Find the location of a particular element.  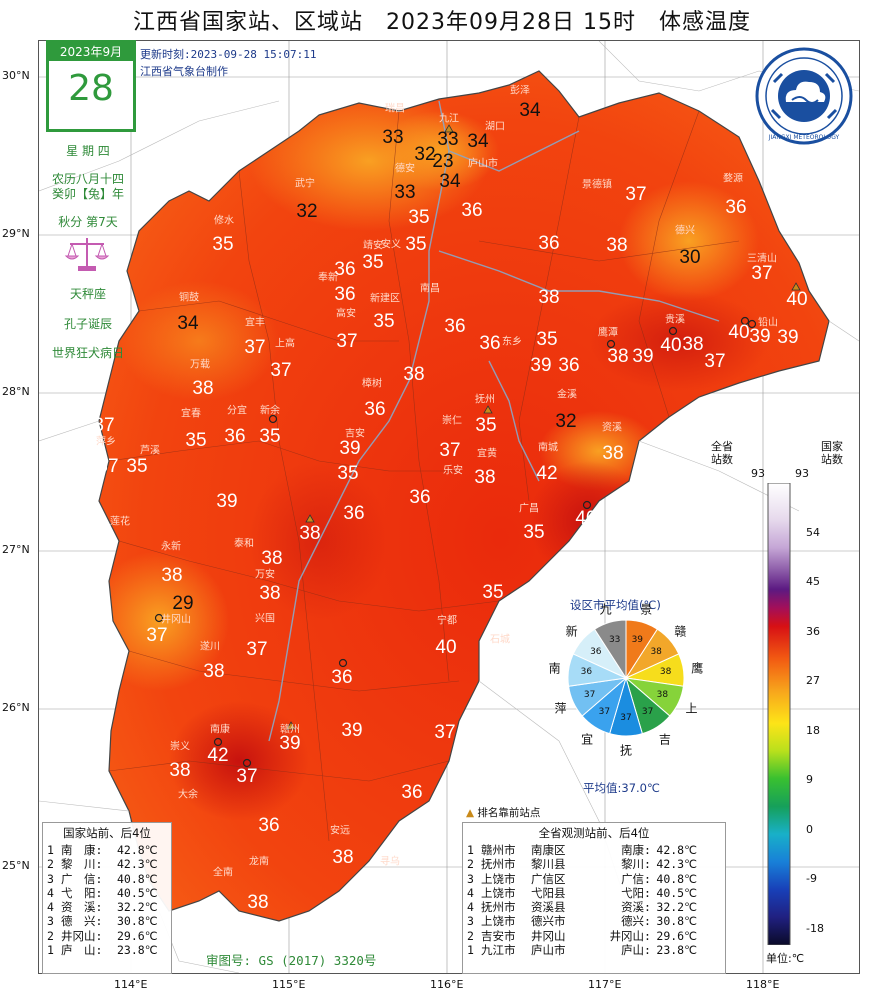

county-name: 黎川县 is located at coordinates (548, 864).